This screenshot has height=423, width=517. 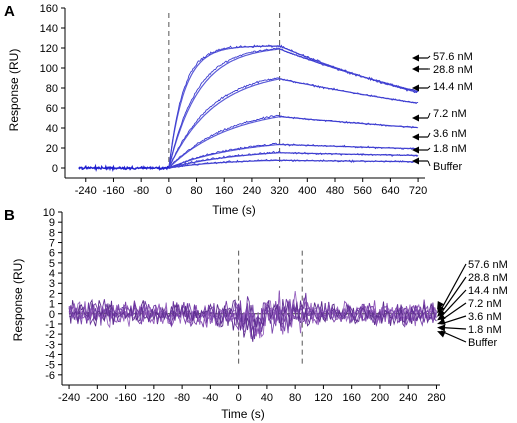 What do you see at coordinates (49, 213) in the screenshot?
I see `panel-b-y-tick-label: 10` at bounding box center [49, 213].